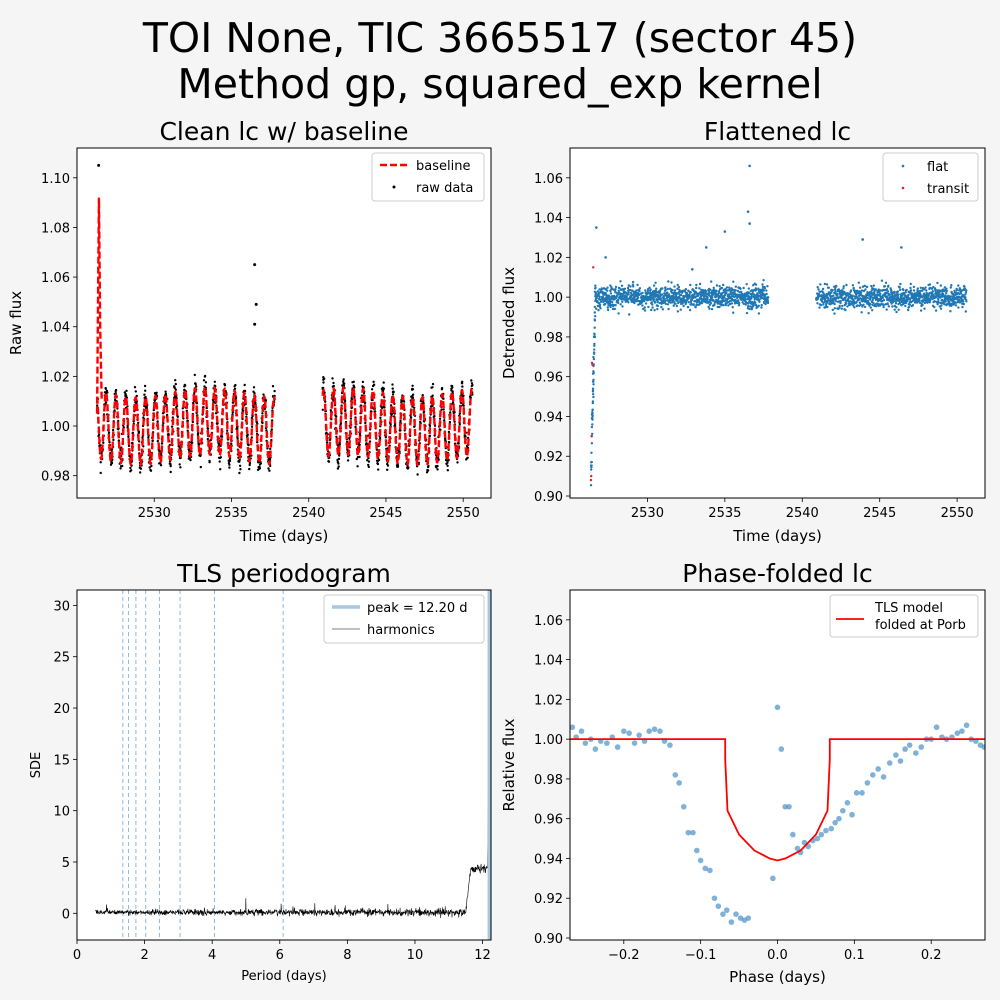 This screenshot has width=1000, height=1000. I want to click on legend-model-label-1: TLS model, so click(908, 608).